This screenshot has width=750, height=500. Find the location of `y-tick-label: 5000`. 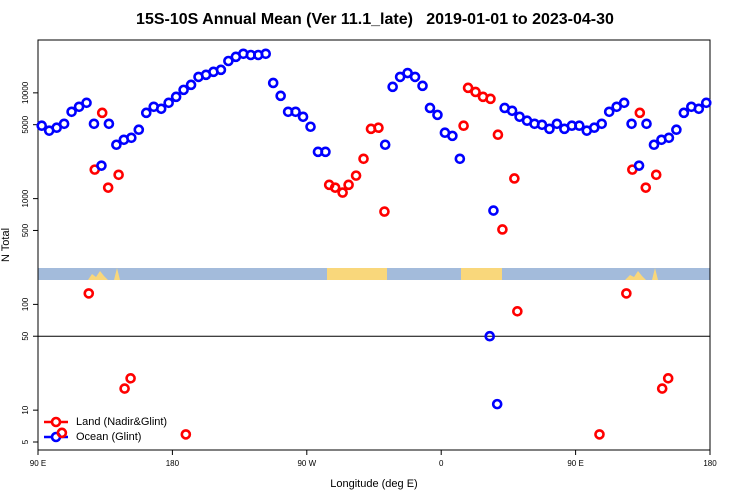

y-tick-label: 5000 is located at coordinates (25, 124).